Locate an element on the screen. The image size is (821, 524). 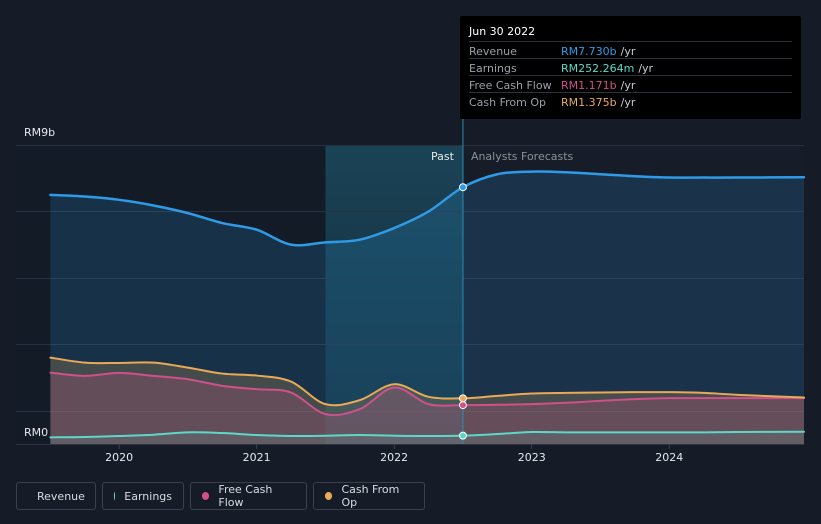
tooltip-row-cash-from-op: Cash From Op RM1.375b/yr is located at coordinates (630, 101).